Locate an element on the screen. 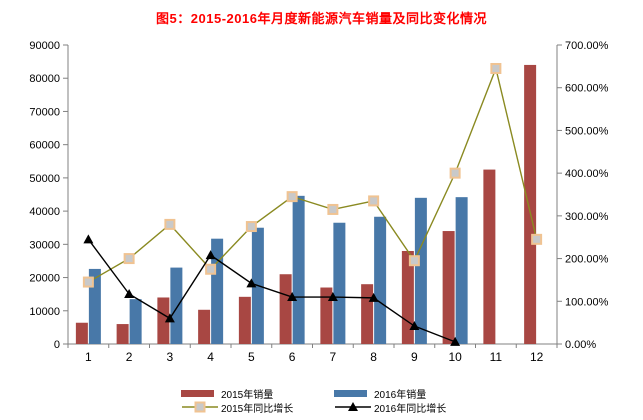  left-axis-tick-label: 10000 is located at coordinates (44, 312).